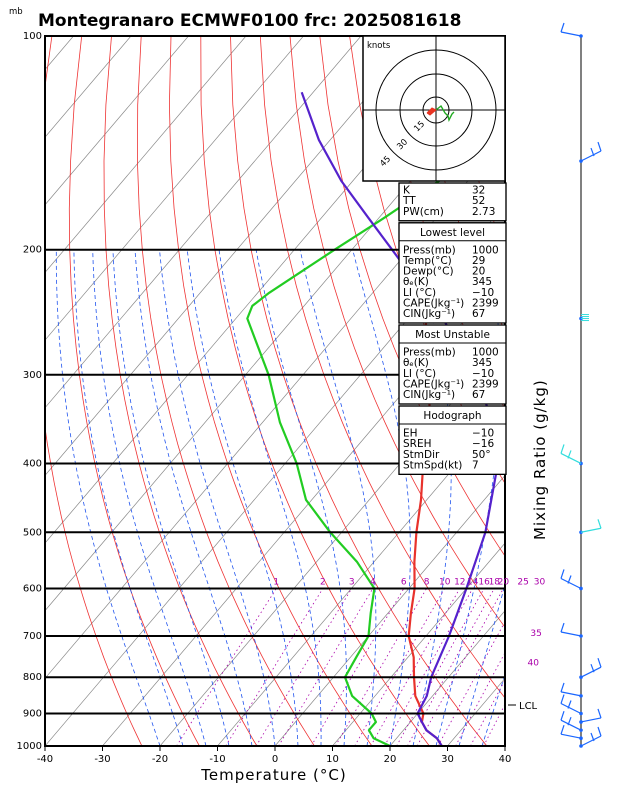 Image resolution: width=618 pixels, height=804 pixels. I want to click on x-tick-label: 30, so click(447, 759).